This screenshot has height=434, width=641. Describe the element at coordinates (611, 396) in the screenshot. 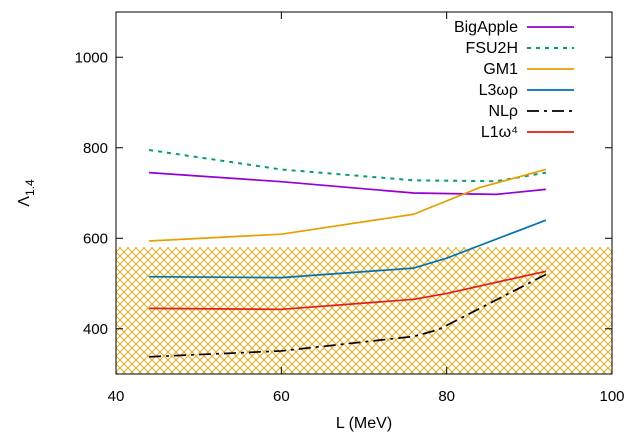

I see `x-tick-label: 100` at that location.